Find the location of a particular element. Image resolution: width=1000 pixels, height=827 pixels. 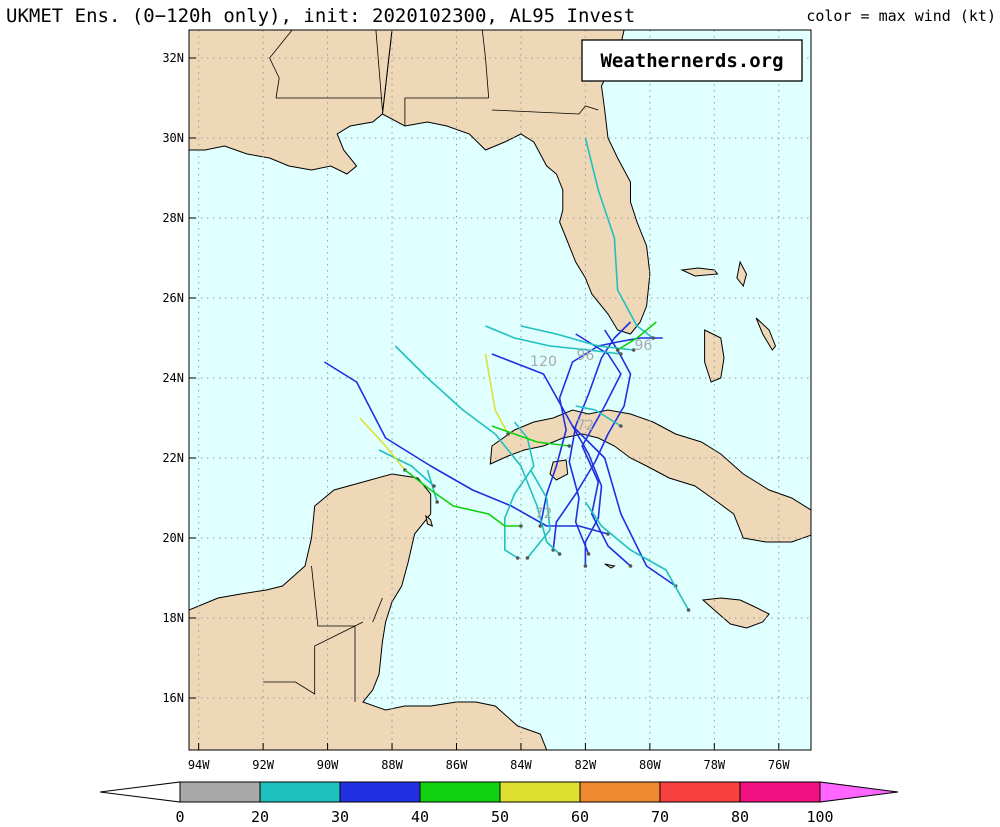

colorbar-label: 30 is located at coordinates (340, 817).